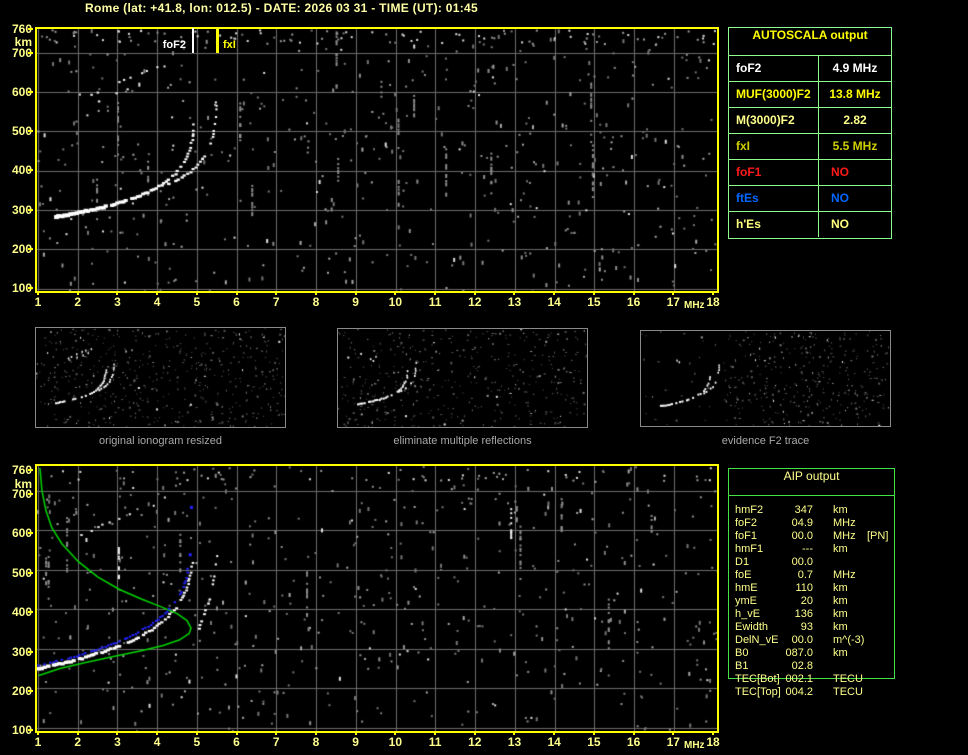 This screenshot has width=968, height=755. Describe the element at coordinates (805, 575) in the screenshot. I see `row-value: 0.7` at that location.